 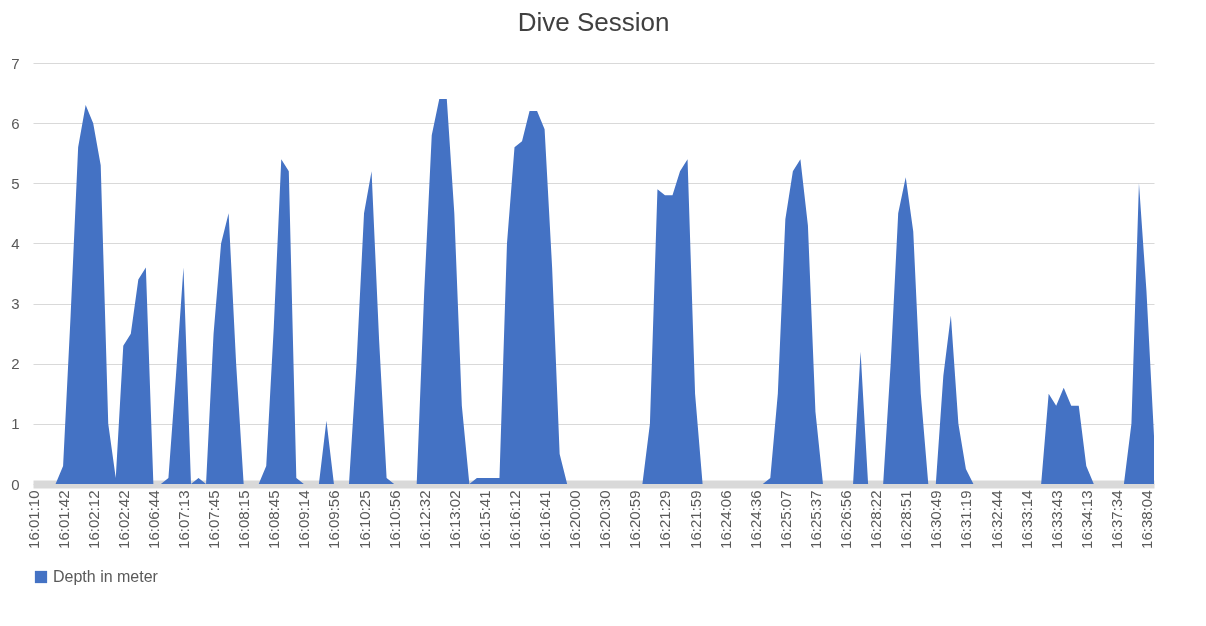 What do you see at coordinates (33, 519) in the screenshot?
I see `x-tick-label: 16:01:10` at bounding box center [33, 519].